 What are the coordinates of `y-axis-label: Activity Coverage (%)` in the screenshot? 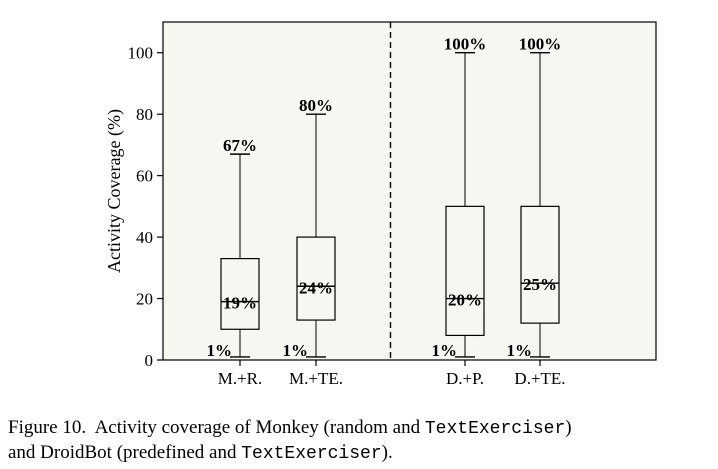 It's located at (114, 191).